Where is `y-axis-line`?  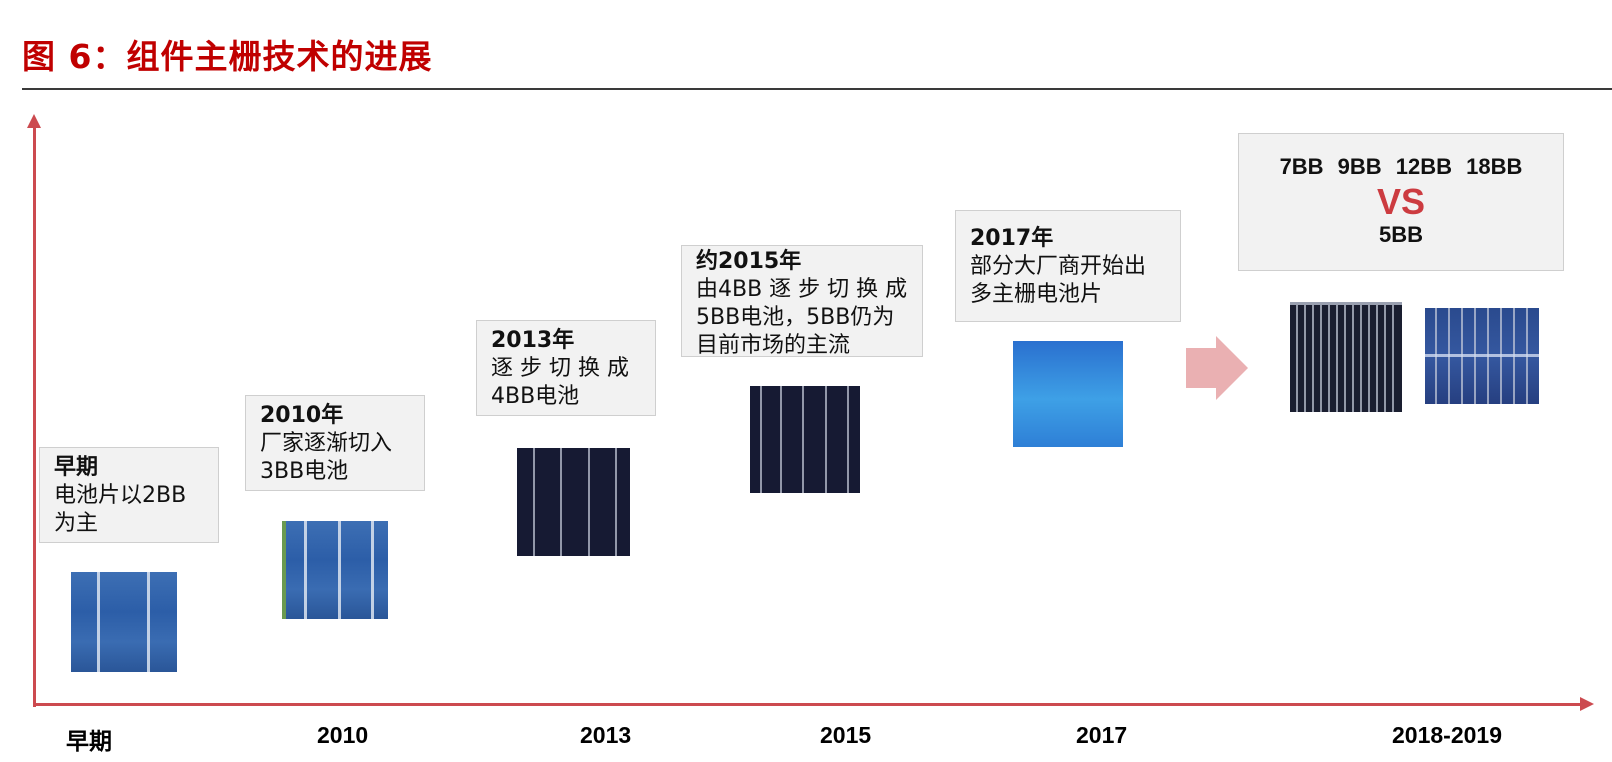
y-axis-line is located at coordinates (34, 414).